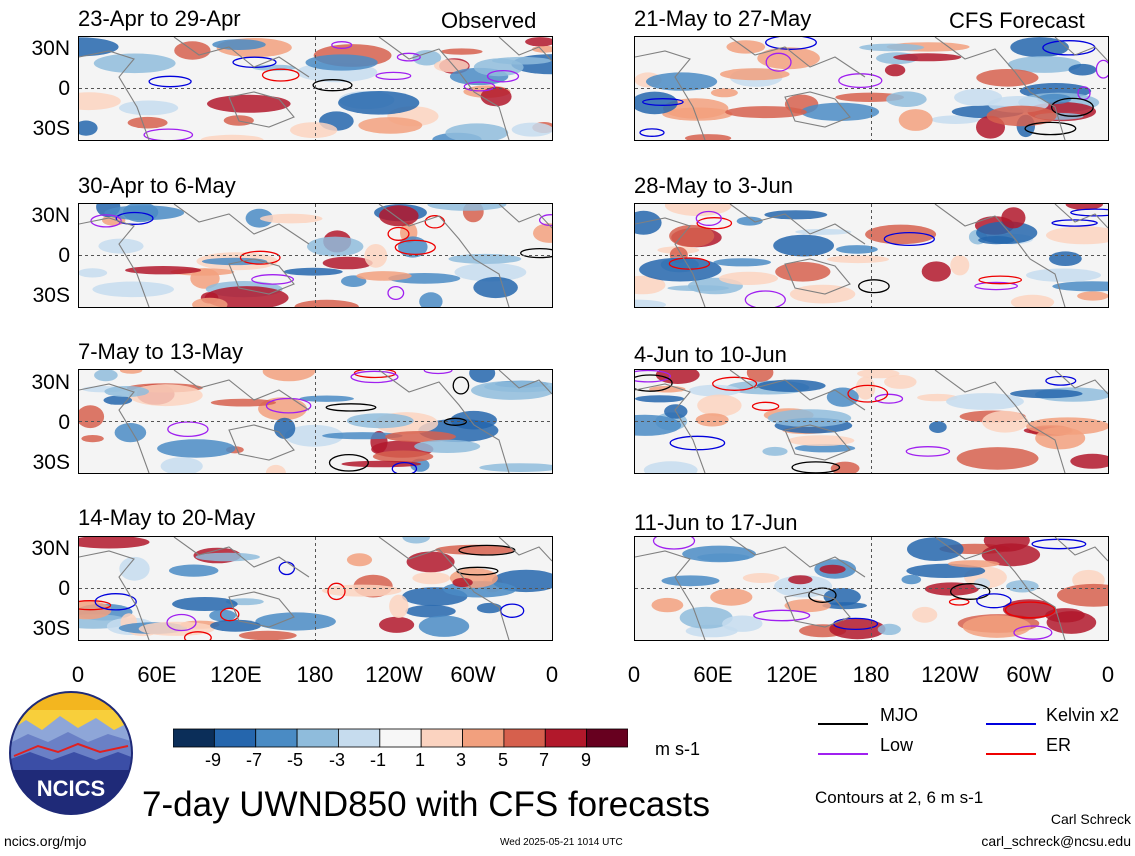 This screenshot has height=856, width=1135. What do you see at coordinates (1056, 841) in the screenshot?
I see `footer-email: carl_schreck@ncsu.edu` at bounding box center [1056, 841].